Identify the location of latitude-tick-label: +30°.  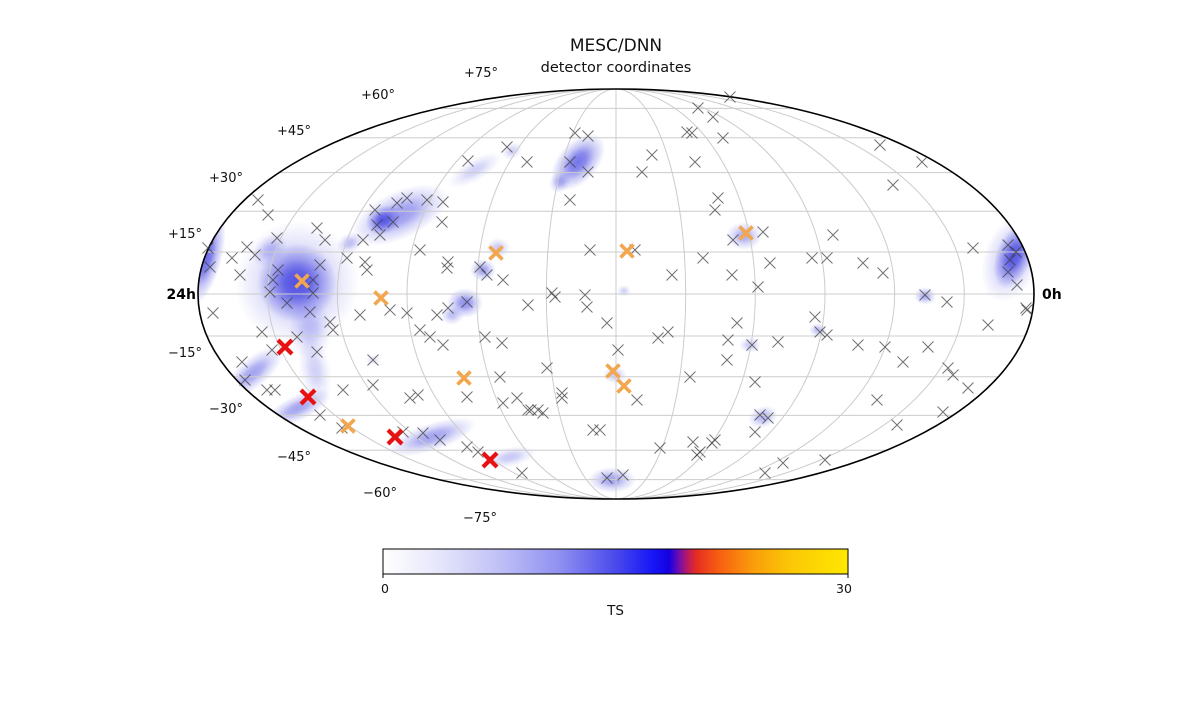
(226, 178).